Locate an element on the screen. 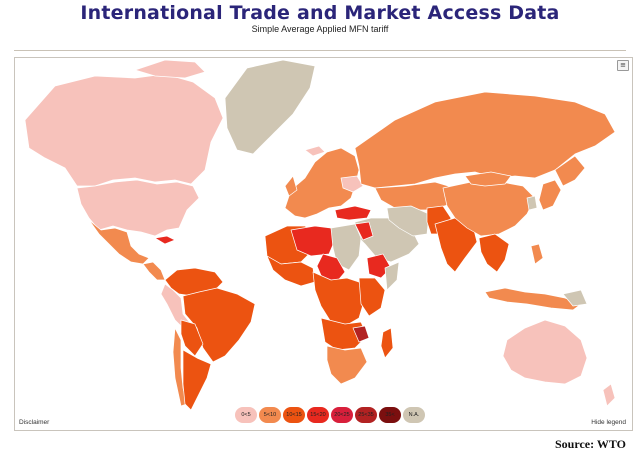 The width and height of the screenshot is (640, 458). country-mongolia is located at coordinates (488, 179).